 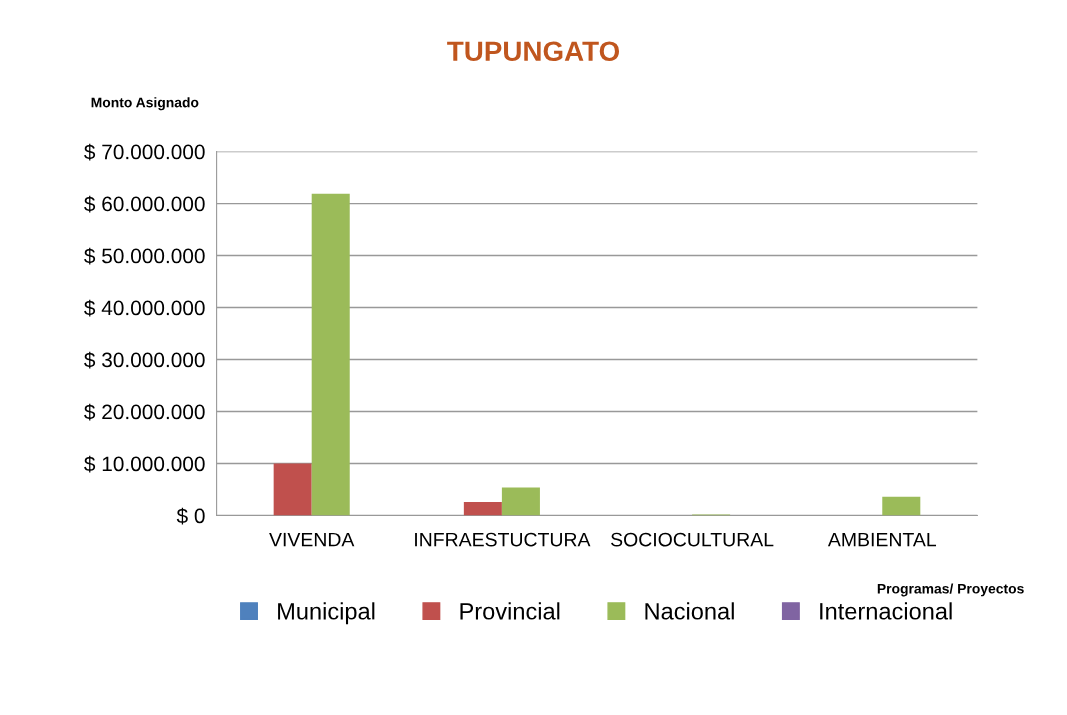 I want to click on y-tick-label: $ 40.000.000, so click(x=144, y=308).